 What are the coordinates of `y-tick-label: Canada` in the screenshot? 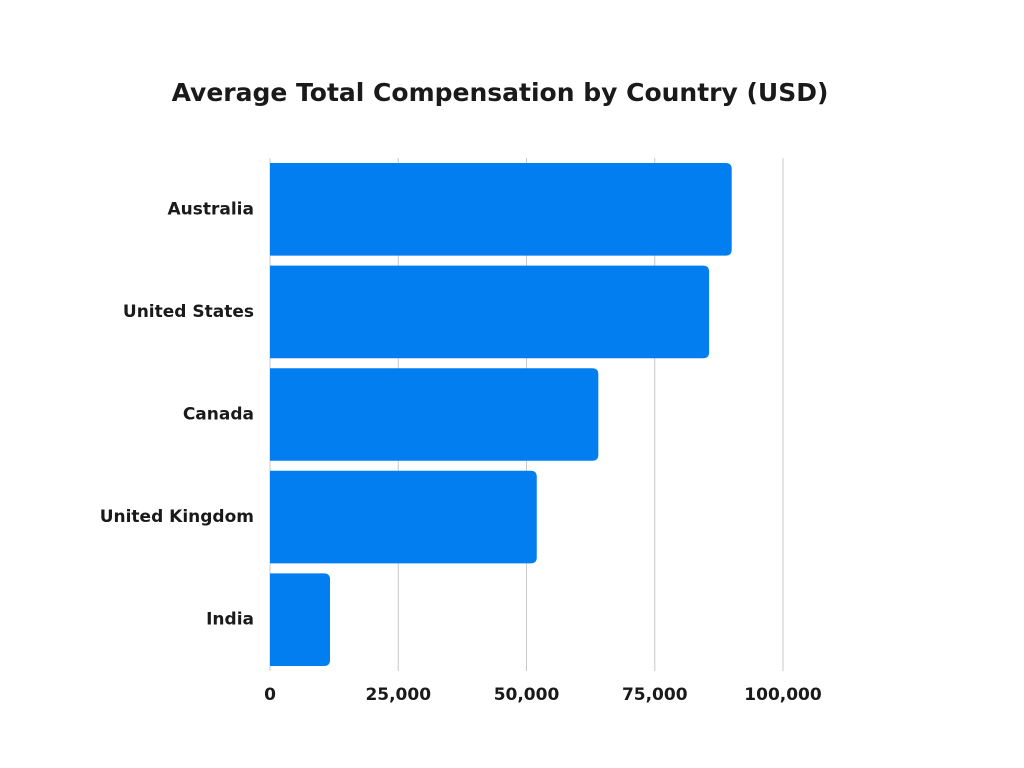 It's located at (218, 415).